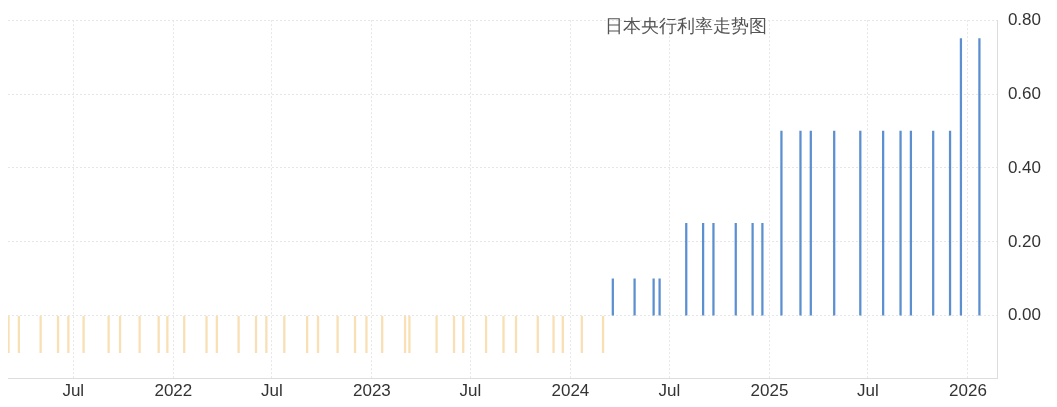 Image resolution: width=1057 pixels, height=407 pixels. I want to click on y-tick-label: 0.60, so click(1024, 93).